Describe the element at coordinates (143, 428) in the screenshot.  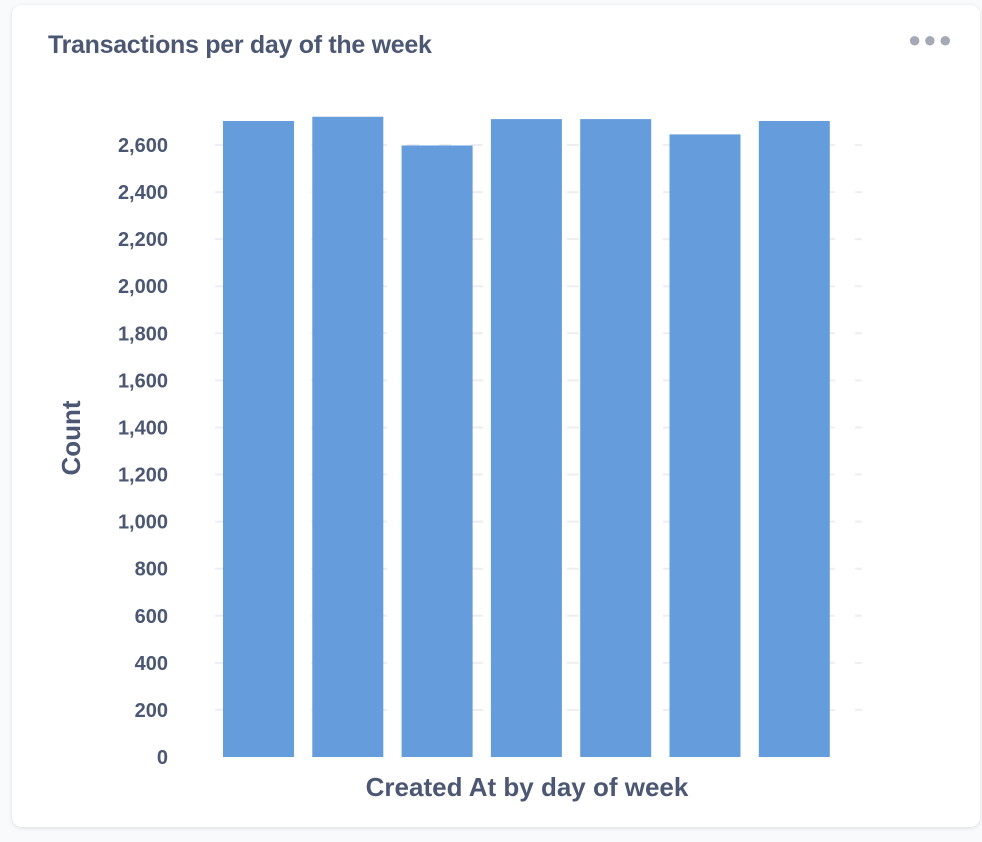
I see `y-tick-label: 1,400` at that location.